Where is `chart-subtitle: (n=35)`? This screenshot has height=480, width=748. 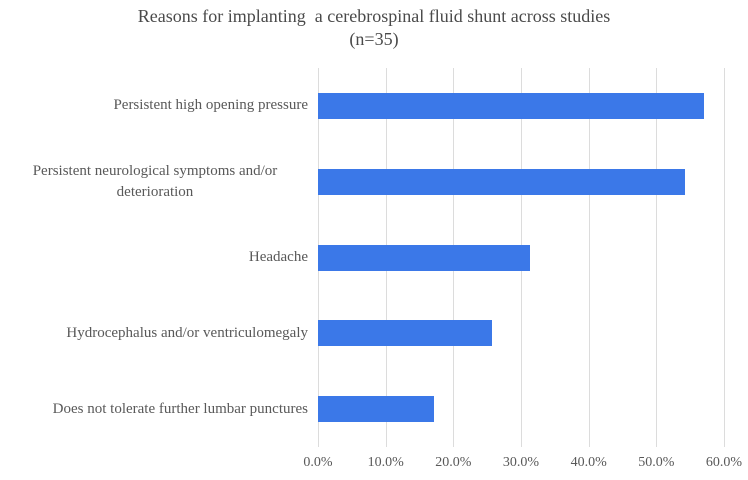
chart-subtitle: (n=35) is located at coordinates (374, 39).